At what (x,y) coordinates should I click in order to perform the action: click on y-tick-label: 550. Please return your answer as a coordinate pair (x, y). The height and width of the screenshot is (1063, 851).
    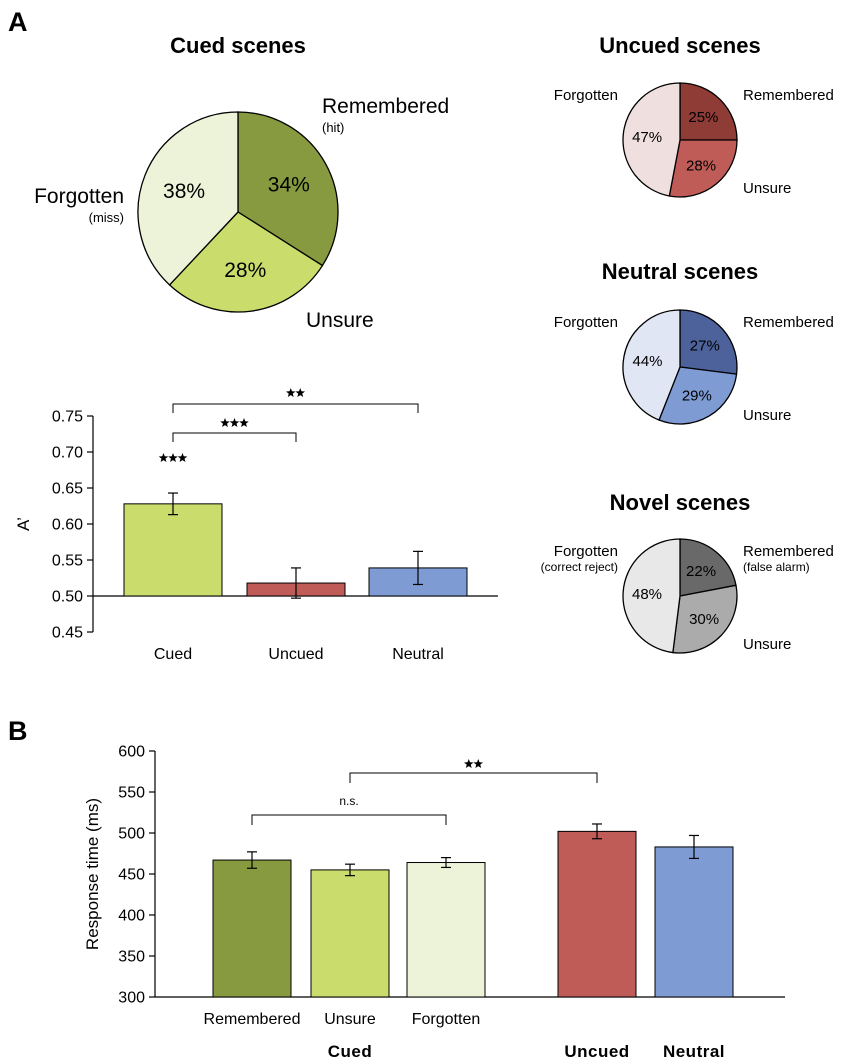
    Looking at the image, I should click on (131, 793).